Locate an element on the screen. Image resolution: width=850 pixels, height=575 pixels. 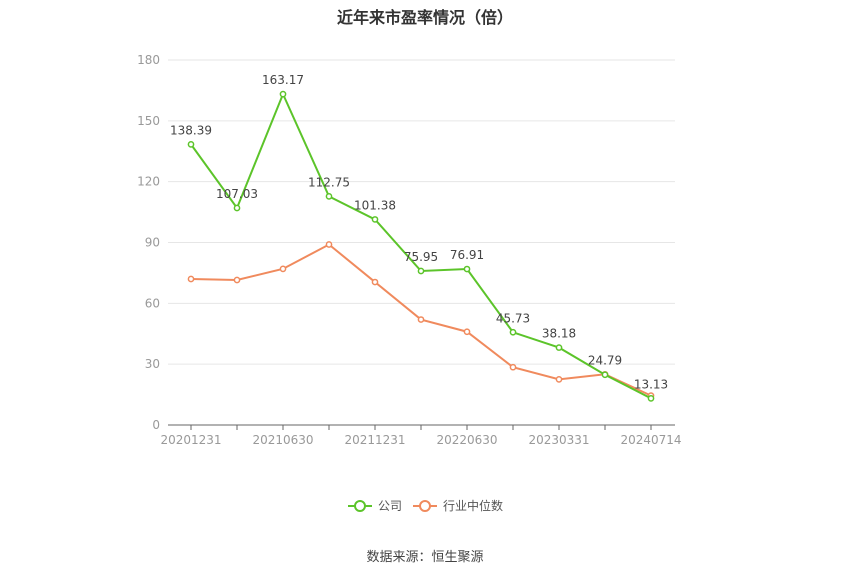
data-label: 101.38 is located at coordinates (375, 205).